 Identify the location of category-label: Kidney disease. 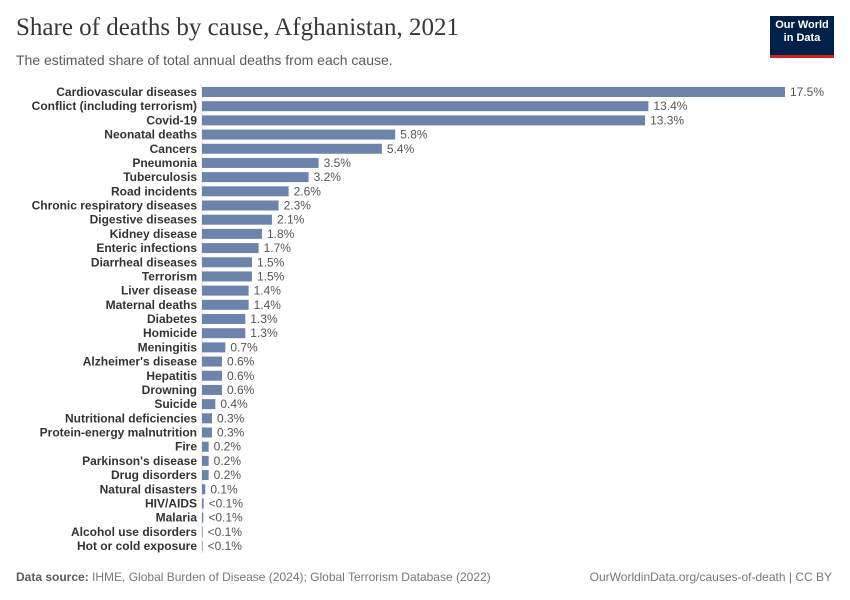
(154, 234).